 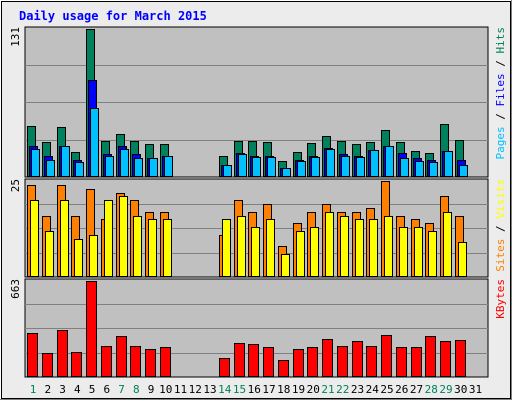 What do you see at coordinates (225, 389) in the screenshot?
I see `x-tick-label: 14` at bounding box center [225, 389].